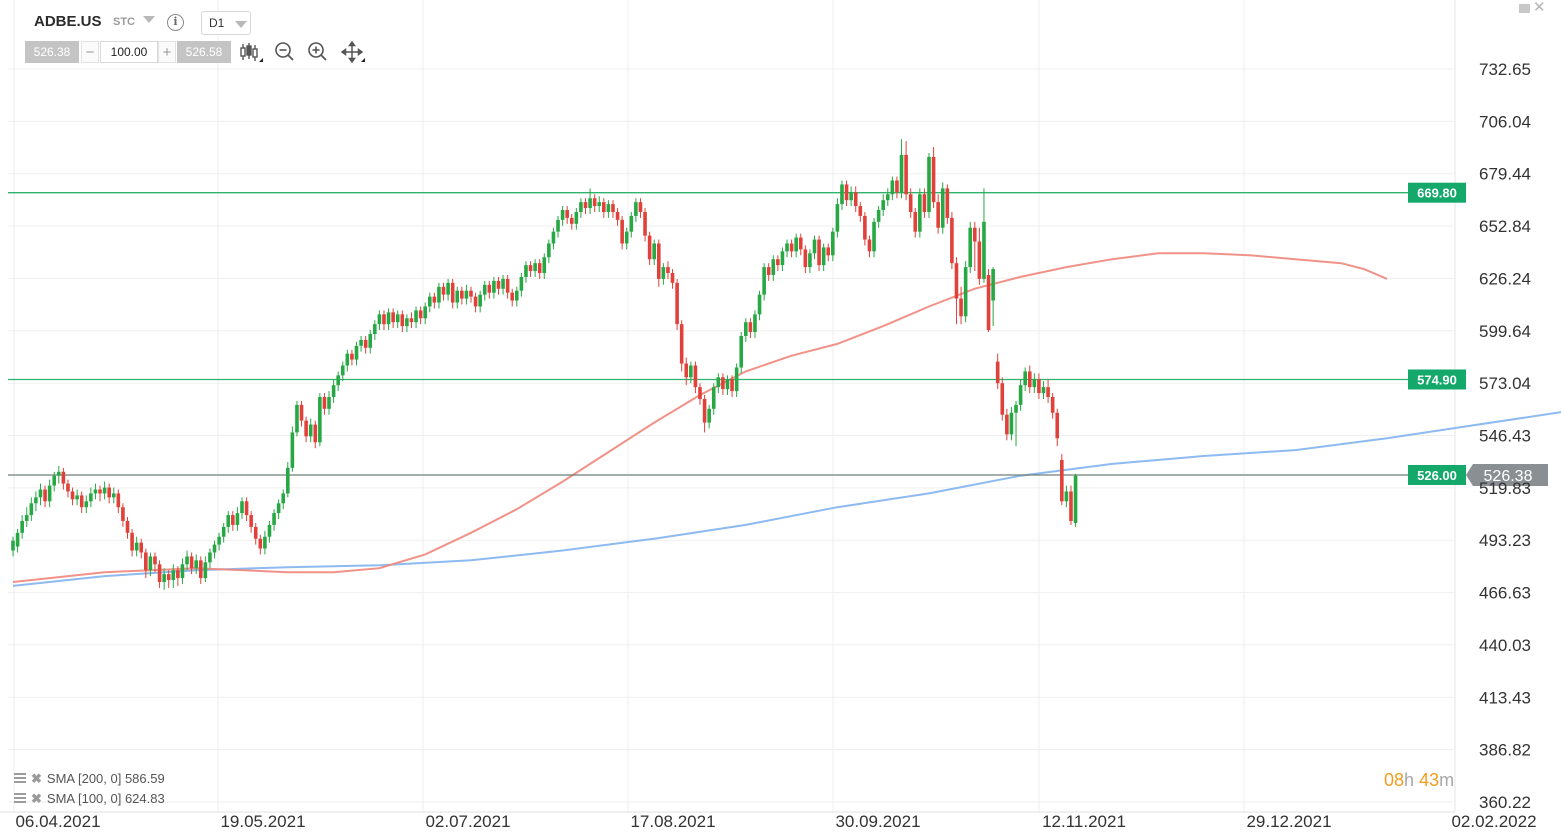 This screenshot has width=1561, height=839. What do you see at coordinates (877, 821) in the screenshot?
I see `x-tick-label: 30.09.2021` at bounding box center [877, 821].